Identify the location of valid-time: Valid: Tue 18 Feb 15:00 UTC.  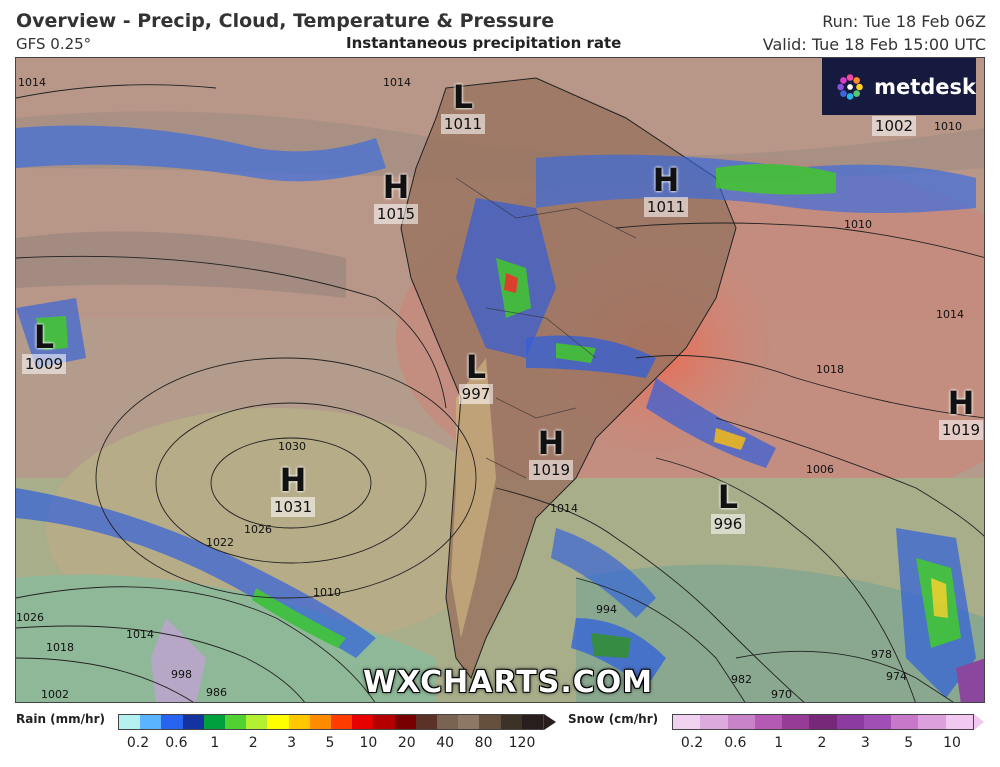
(874, 44).